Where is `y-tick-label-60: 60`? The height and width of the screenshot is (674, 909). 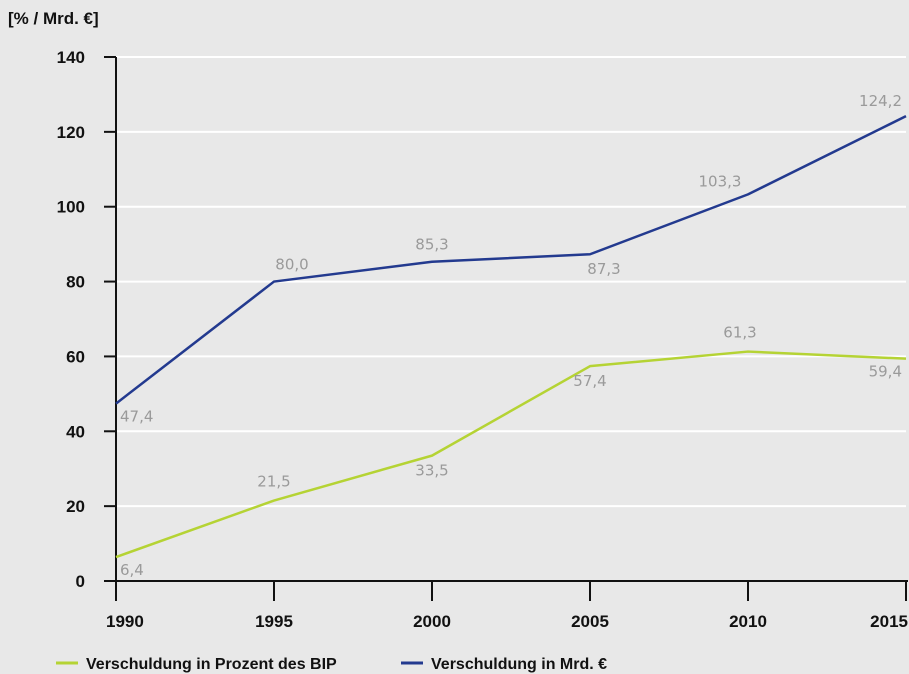 y-tick-label-60: 60 is located at coordinates (75, 356).